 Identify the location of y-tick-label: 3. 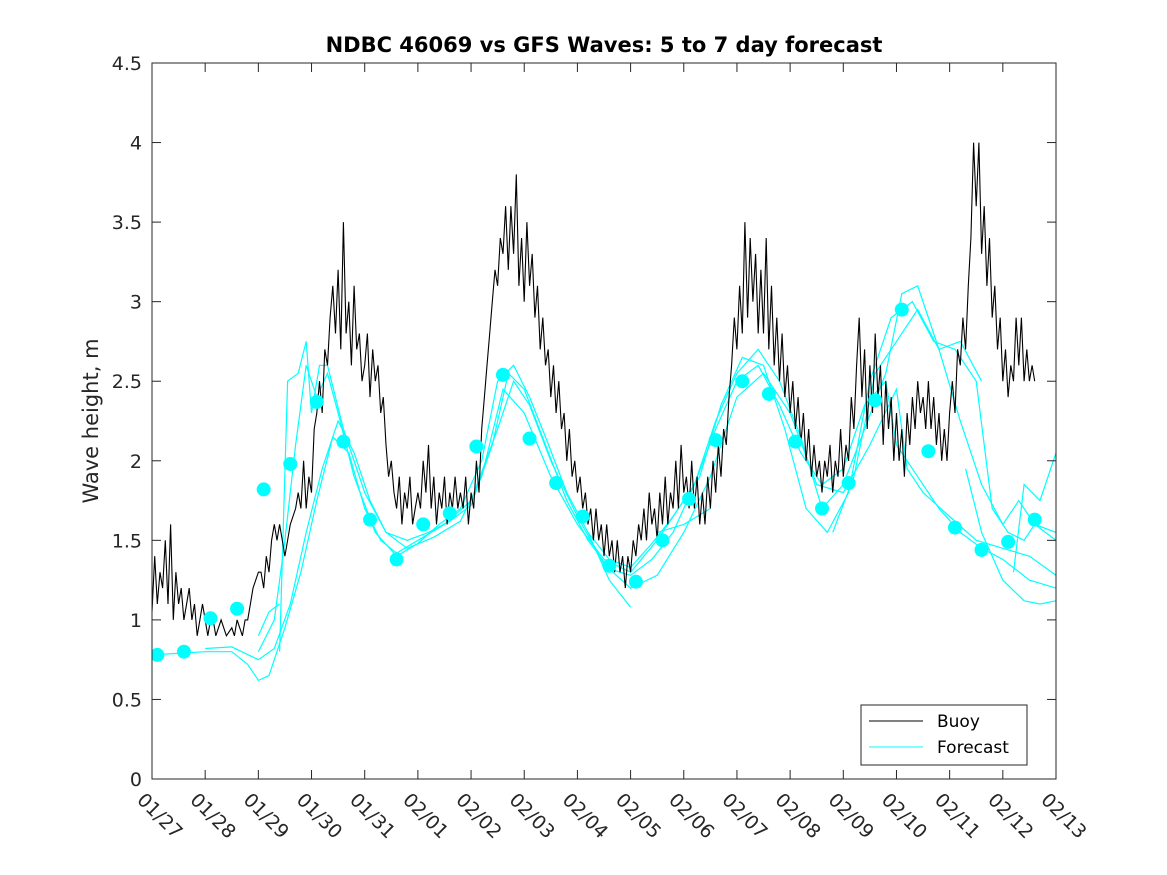
(136, 303).